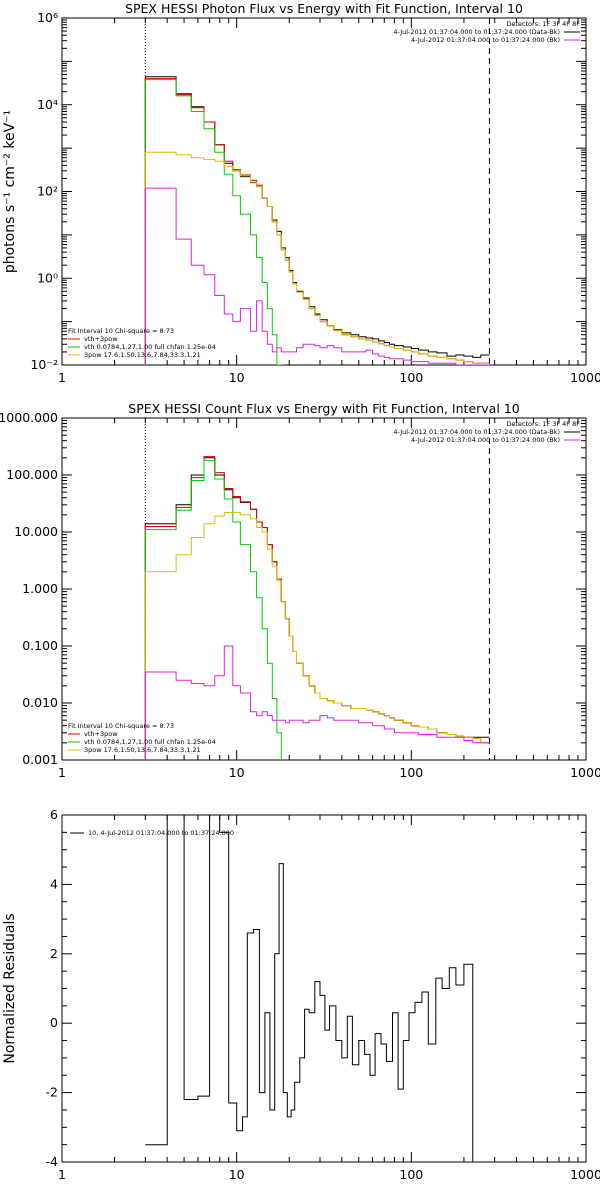 The width and height of the screenshot is (600, 1200). What do you see at coordinates (54, 814) in the screenshot?
I see `y-tick-label: 6` at bounding box center [54, 814].